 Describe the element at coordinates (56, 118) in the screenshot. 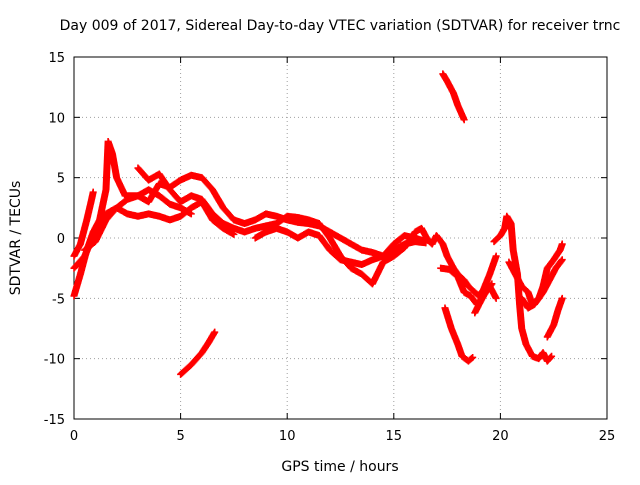

I see `y-tick-label: 10` at that location.